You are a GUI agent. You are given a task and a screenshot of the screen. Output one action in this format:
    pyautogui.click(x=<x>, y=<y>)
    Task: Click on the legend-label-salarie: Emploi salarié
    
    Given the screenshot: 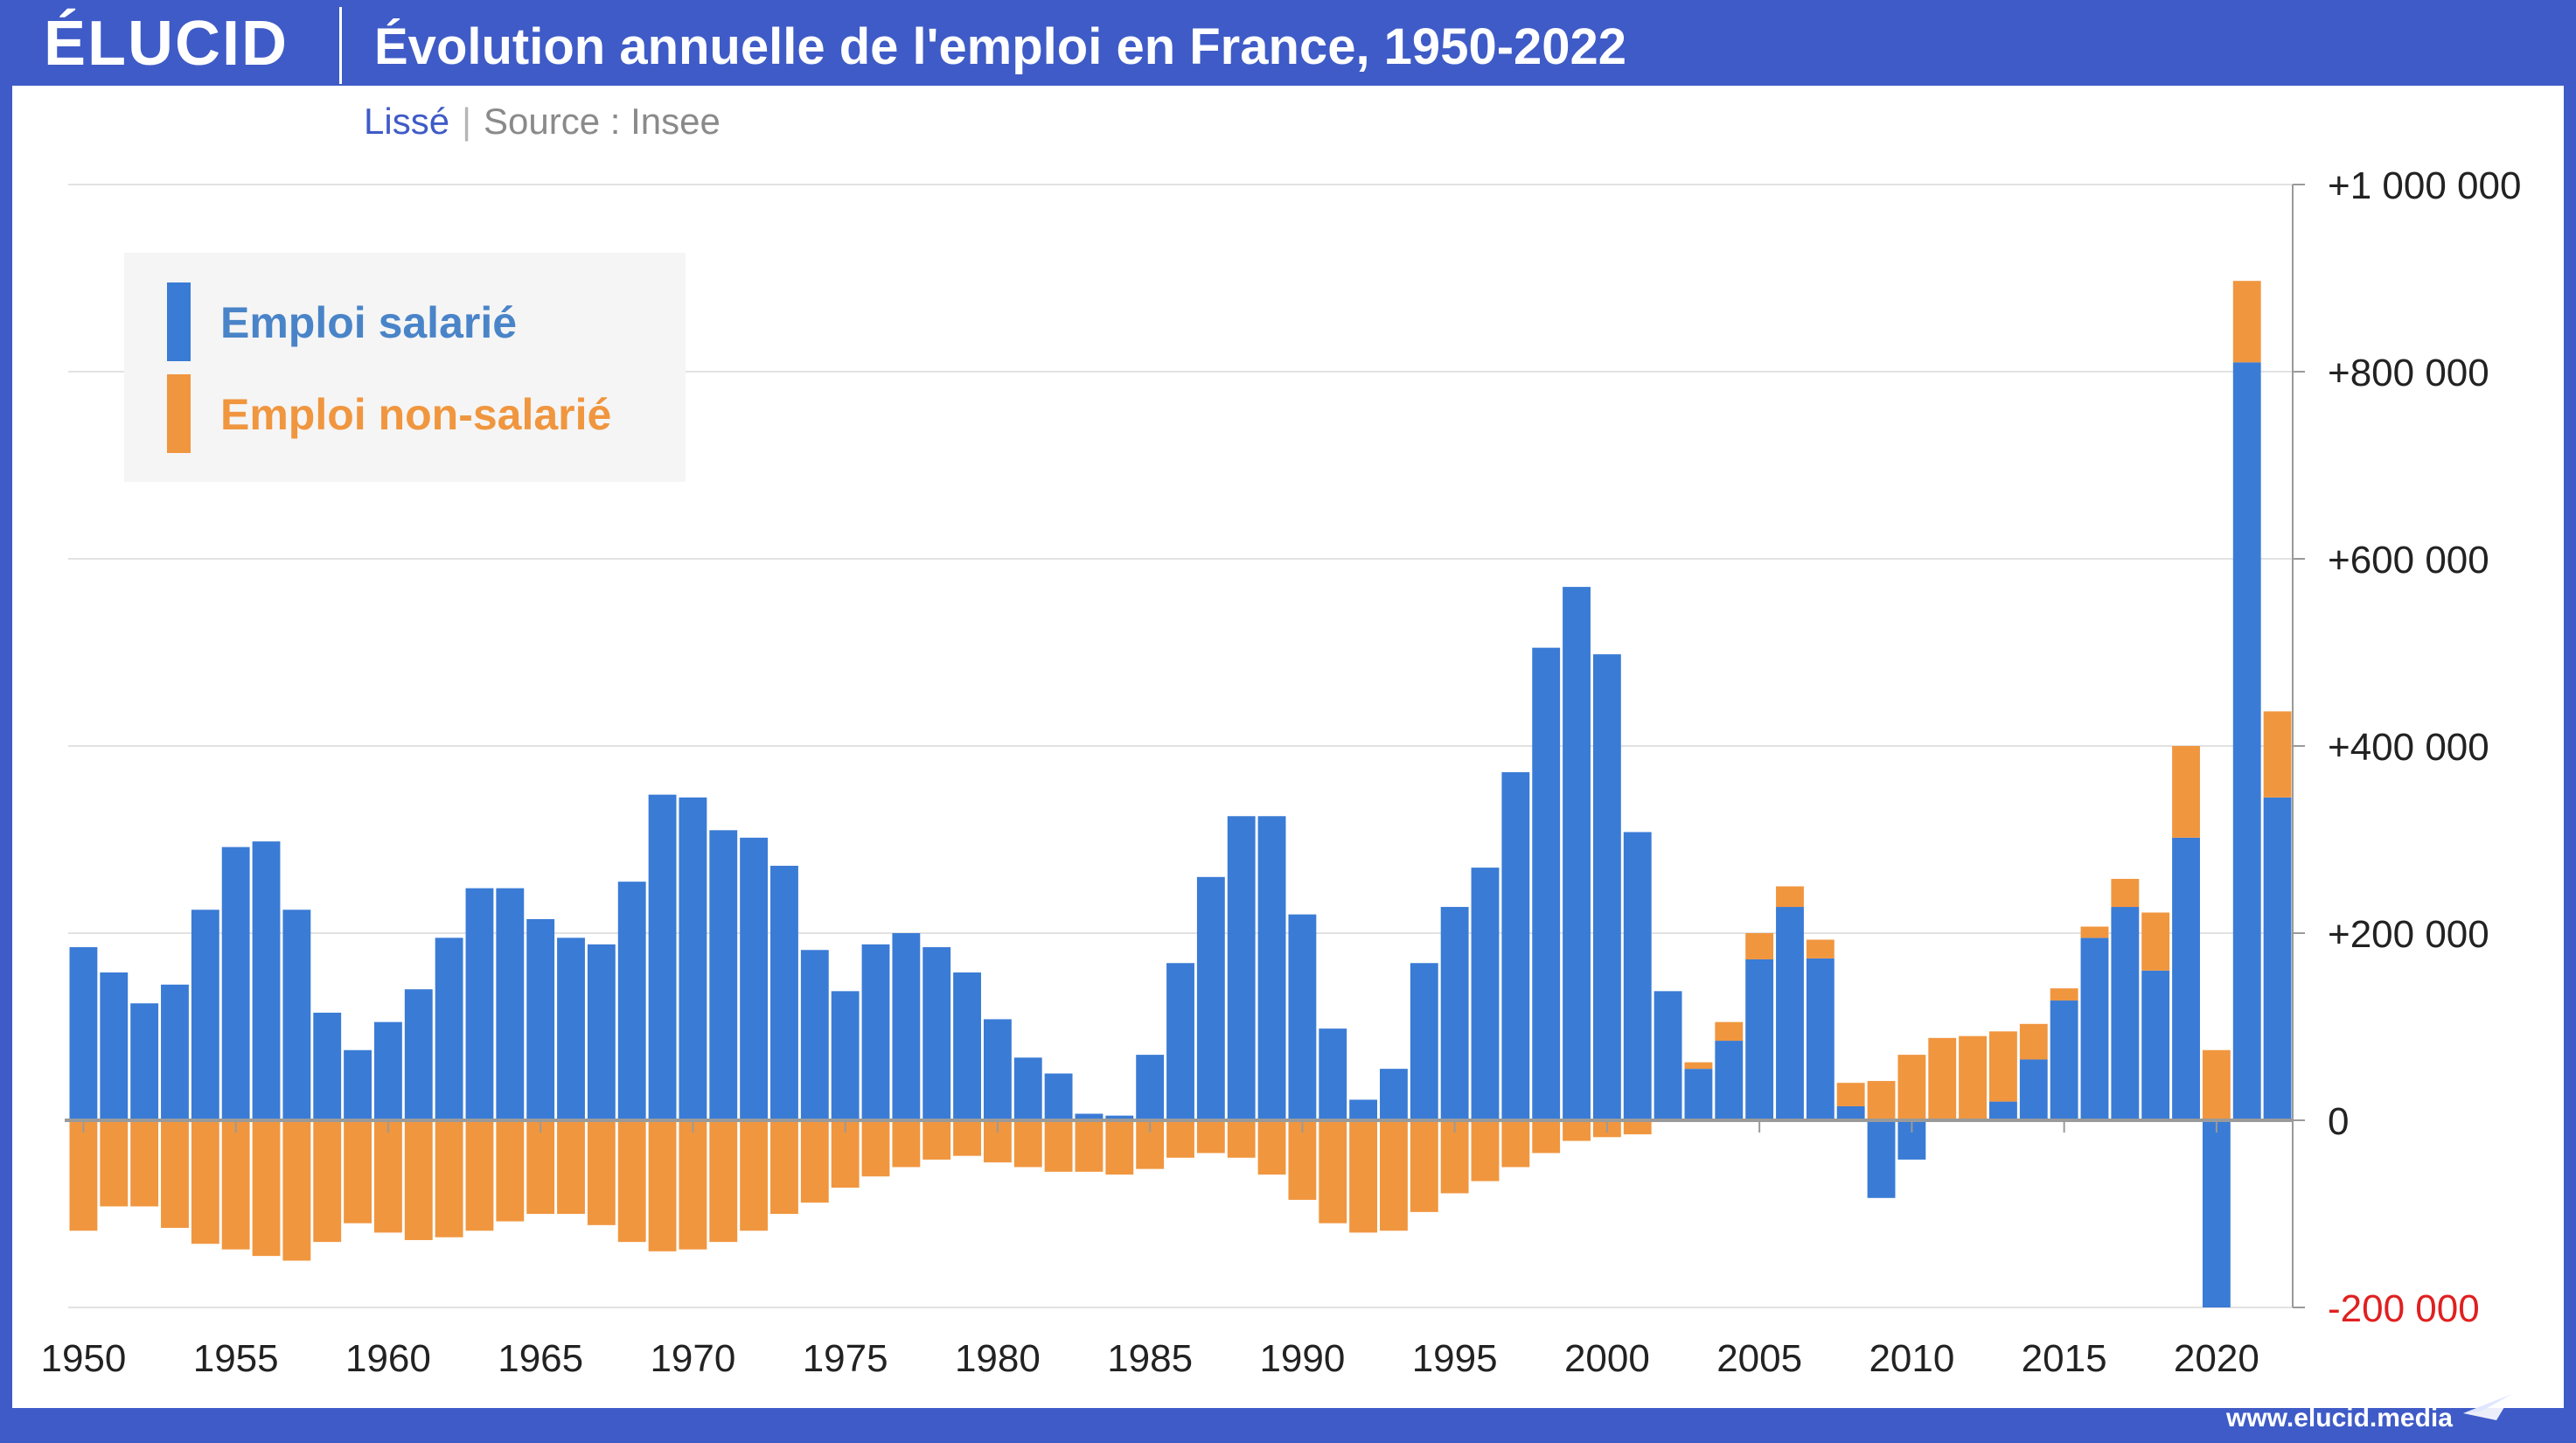 What is the action you would take?
    pyautogui.click(x=368, y=322)
    